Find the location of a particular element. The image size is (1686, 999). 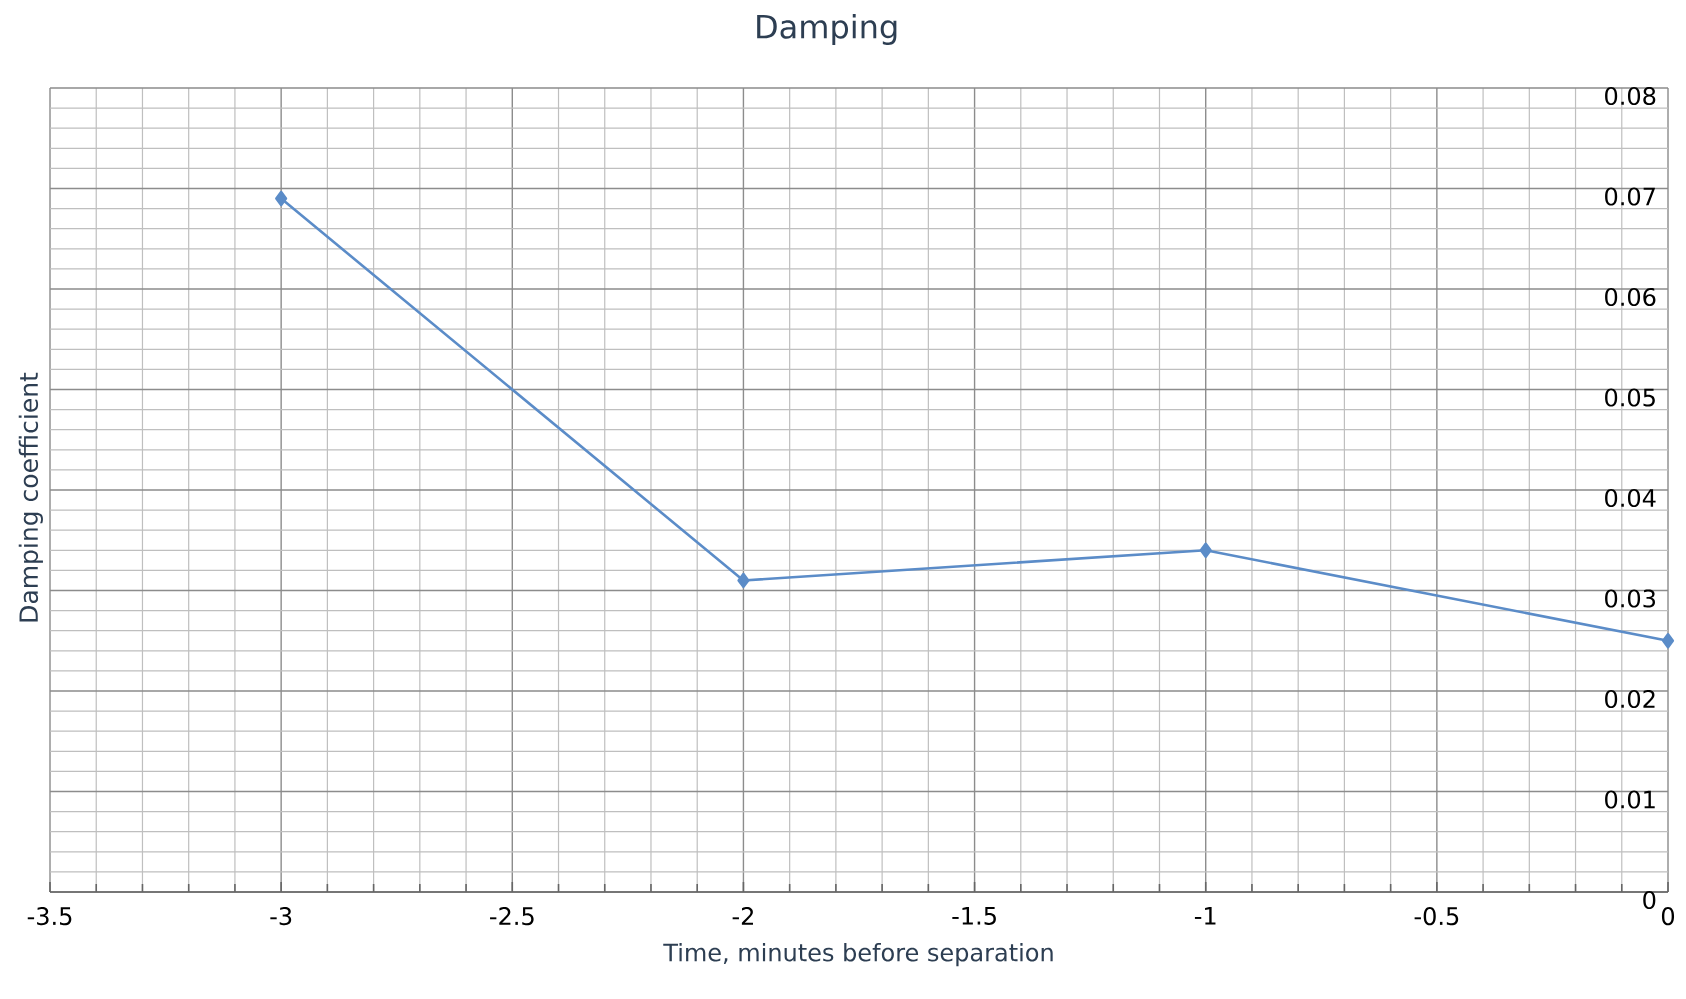

y-tick-label: 0.01 is located at coordinates (1630, 799).